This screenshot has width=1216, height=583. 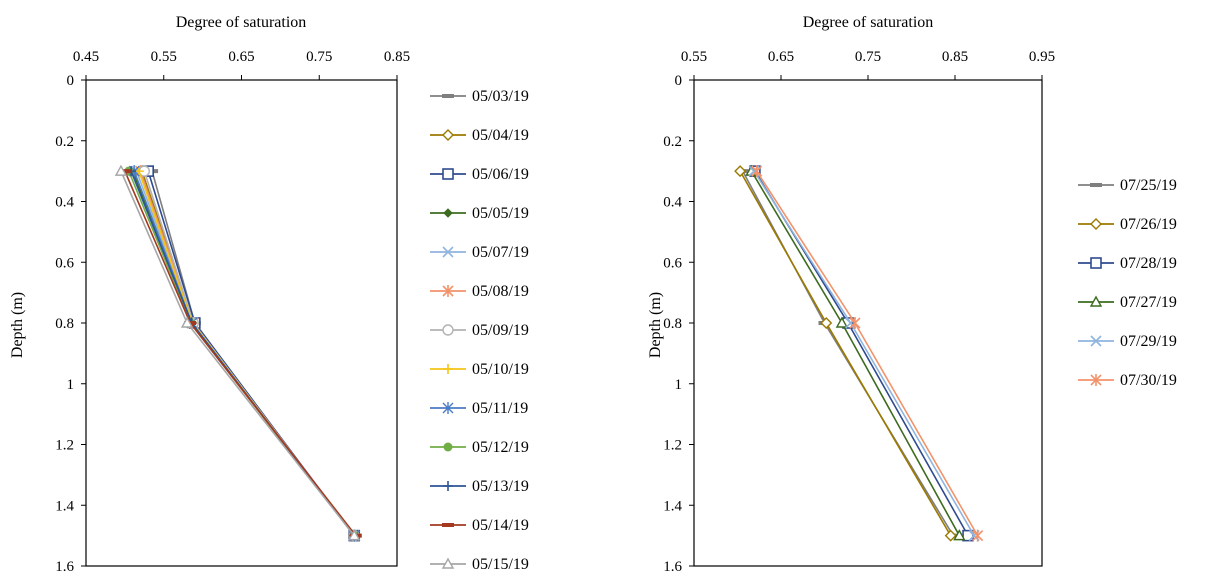 I want to click on series-07/28/19, so click(x=861, y=353).